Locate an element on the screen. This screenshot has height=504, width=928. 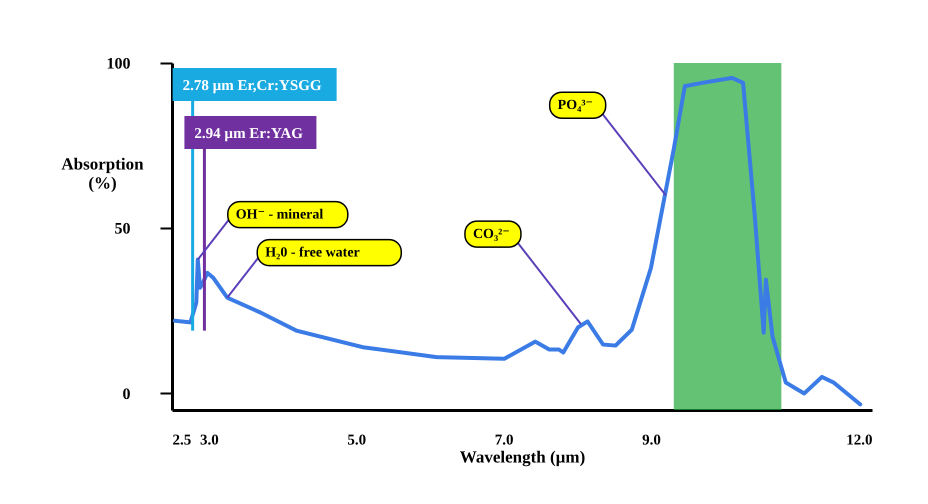
annotation: OH⁻ - mineral is located at coordinates (280, 215).